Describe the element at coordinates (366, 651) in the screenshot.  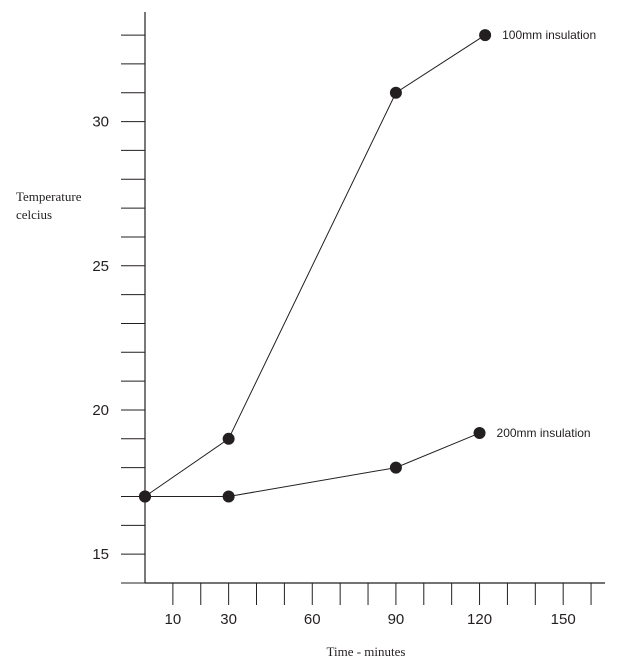
I see `x-axis-title: Time - minutes` at that location.